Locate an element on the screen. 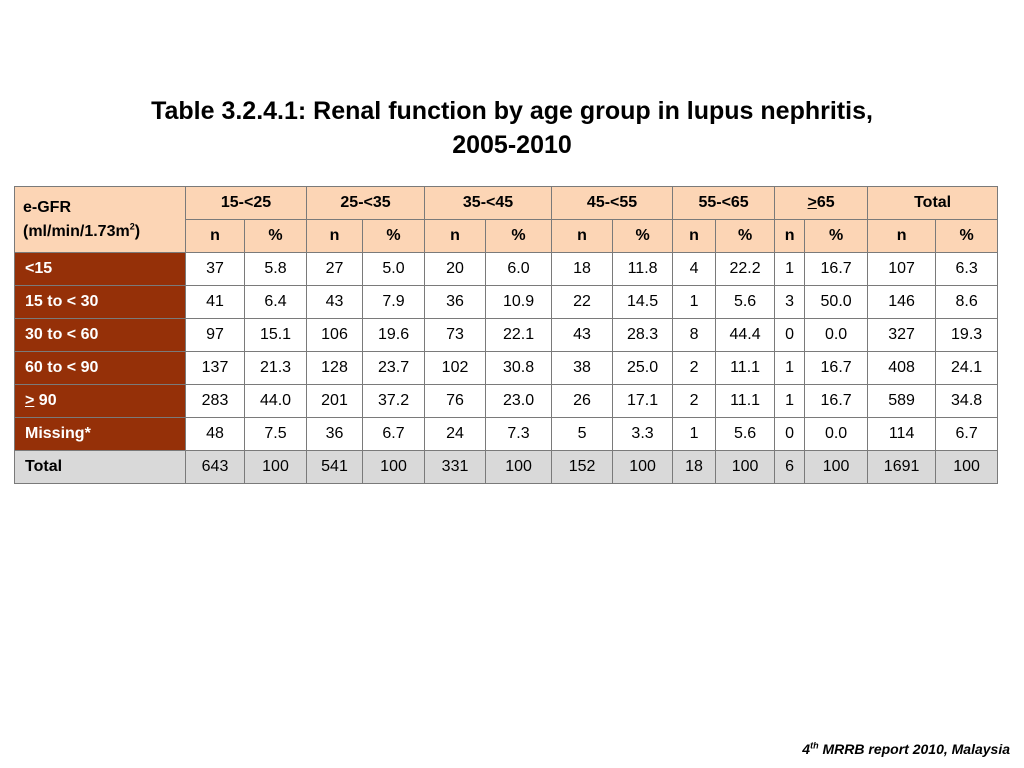  percent-cell: 22.1 is located at coordinates (519, 335).